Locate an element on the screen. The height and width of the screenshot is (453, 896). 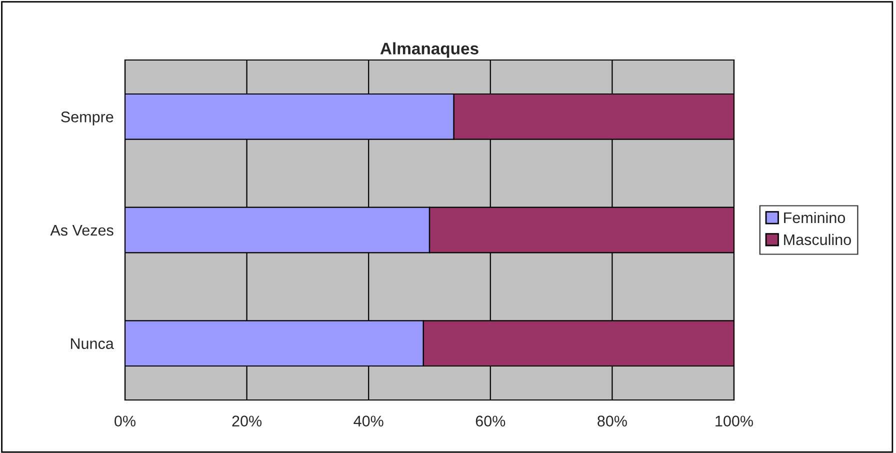
x-tick-label: 40% is located at coordinates (369, 421).